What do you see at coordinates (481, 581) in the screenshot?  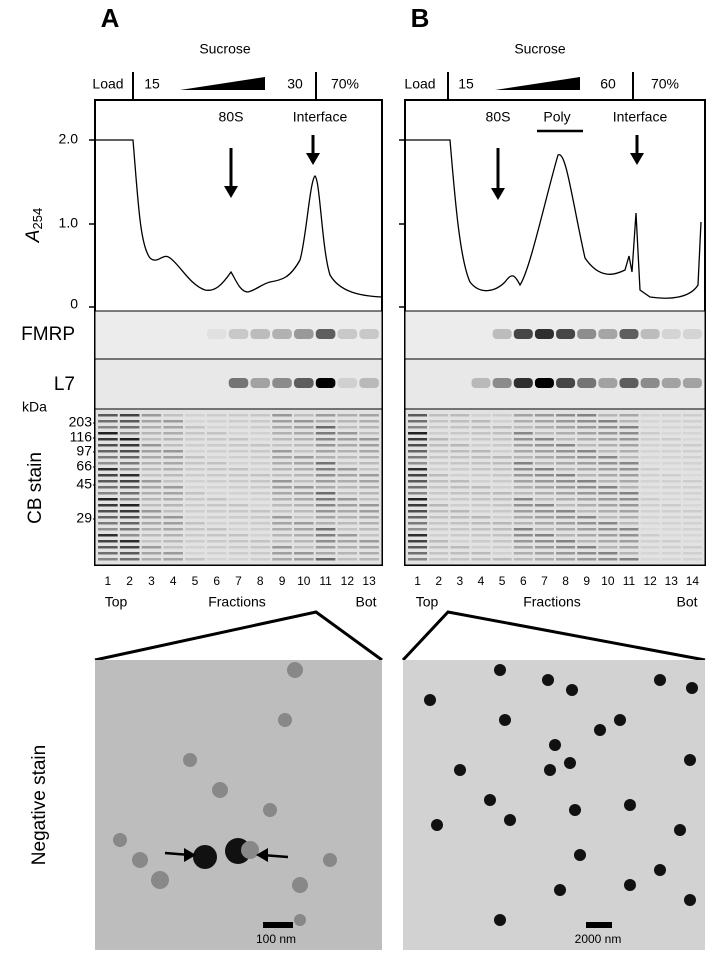 I see `lane-label: 4` at bounding box center [481, 581].